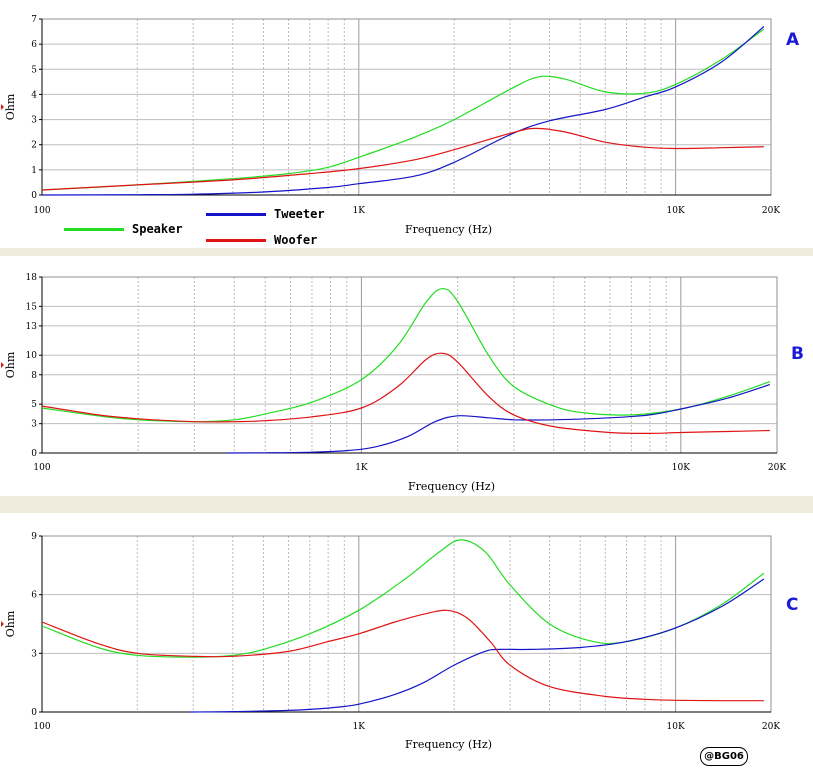 The image size is (813, 768). Describe the element at coordinates (236, 240) in the screenshot. I see `legend-swatch-woofer` at that location.